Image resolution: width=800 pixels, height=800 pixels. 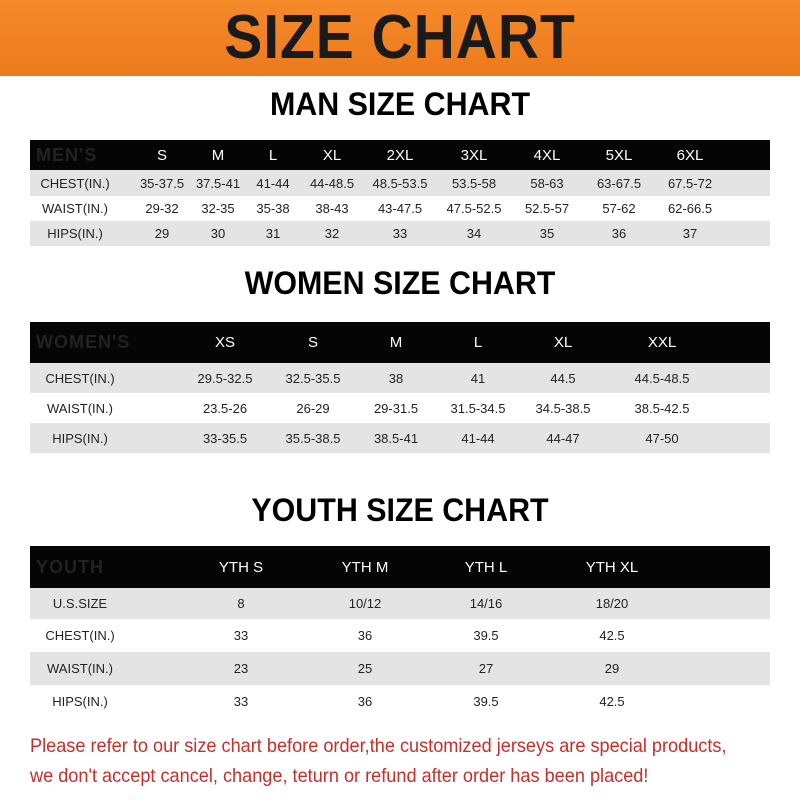 What do you see at coordinates (225, 408) in the screenshot?
I see `table-cell: 23.5-26` at bounding box center [225, 408].